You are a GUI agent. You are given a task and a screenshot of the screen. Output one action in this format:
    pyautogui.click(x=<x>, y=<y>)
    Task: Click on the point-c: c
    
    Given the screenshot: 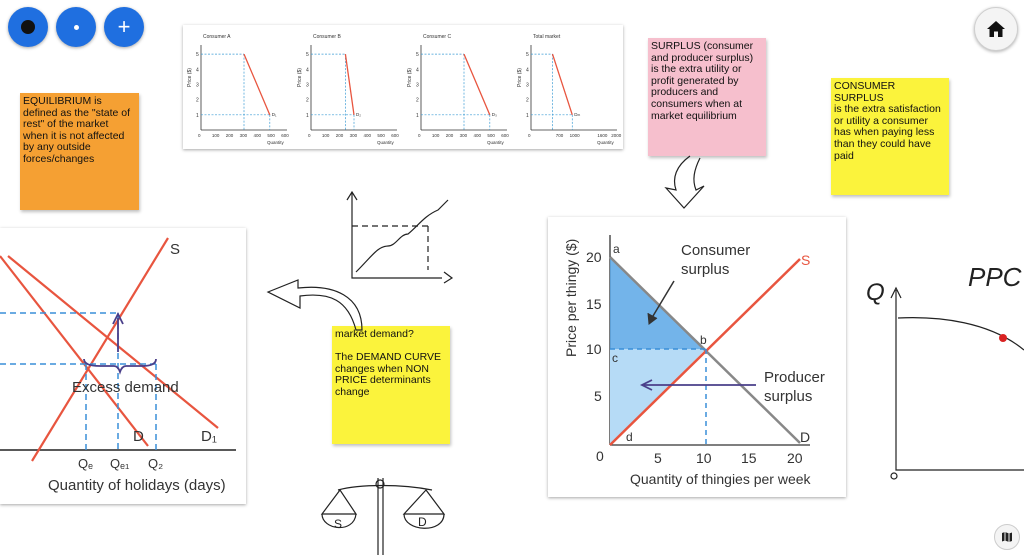 What is the action you would take?
    pyautogui.click(x=615, y=358)
    